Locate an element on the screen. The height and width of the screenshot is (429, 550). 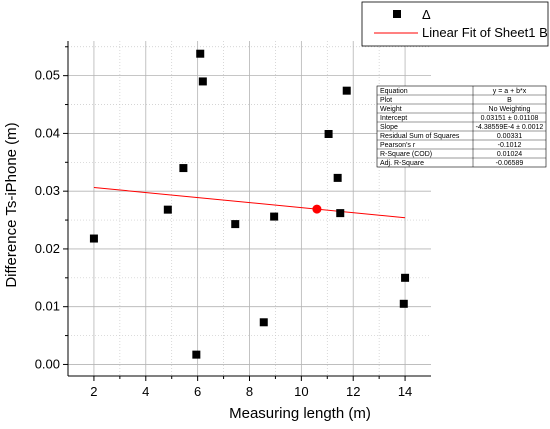
stats-label: Pearson's r is located at coordinates (398, 145).